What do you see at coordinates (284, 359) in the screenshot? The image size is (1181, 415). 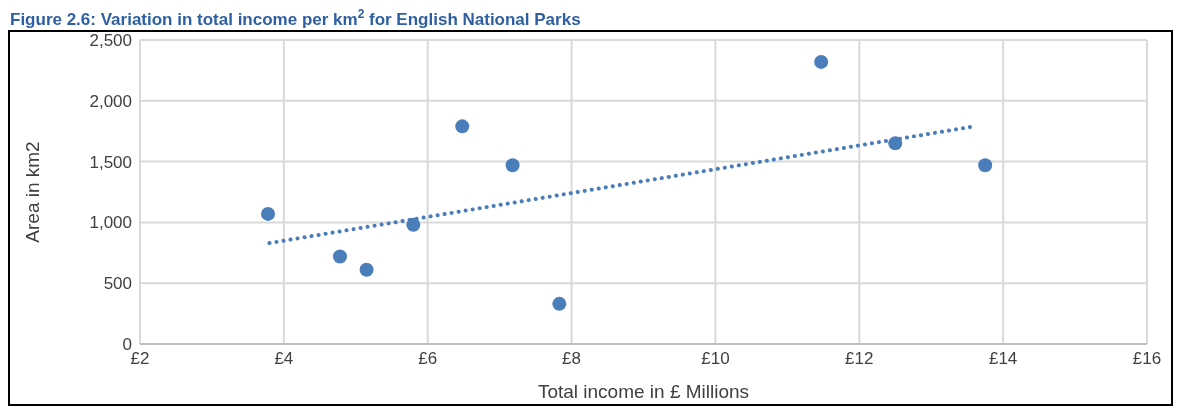 I see `x-tick-label: £4` at bounding box center [284, 359].